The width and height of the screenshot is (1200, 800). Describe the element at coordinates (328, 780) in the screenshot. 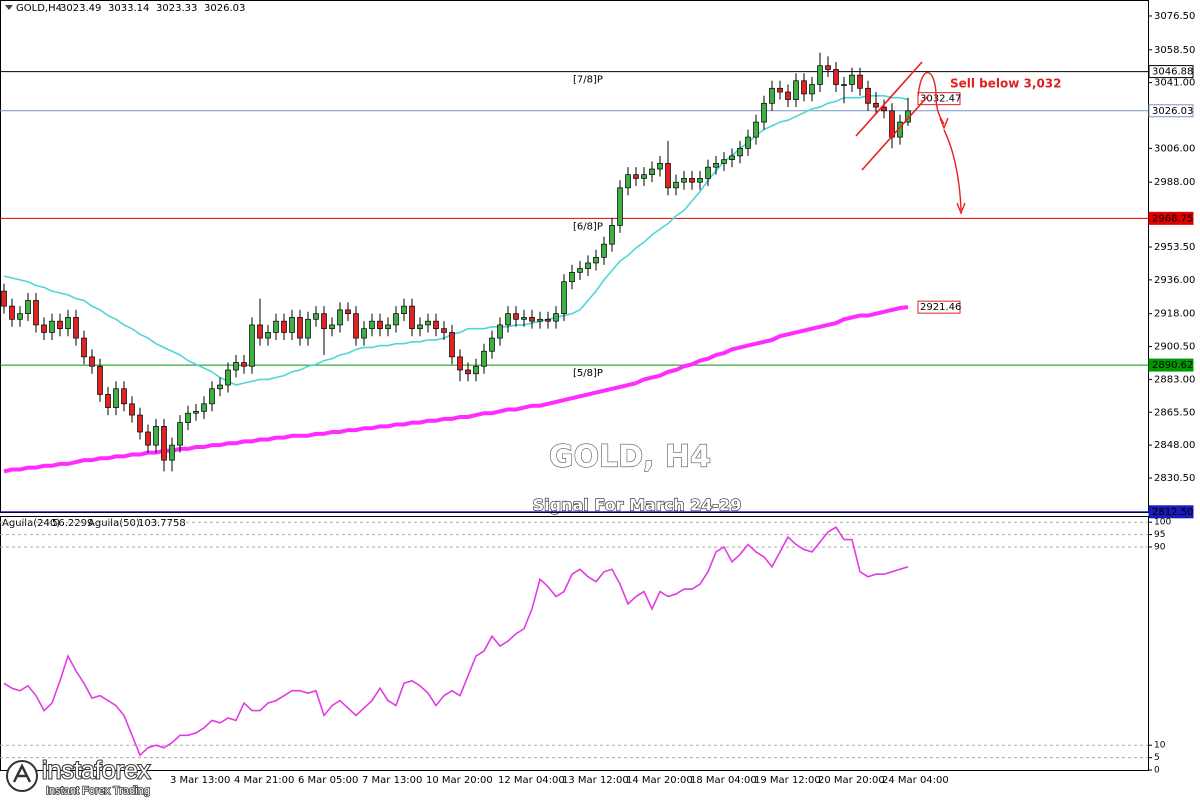

I see `x-tick-label: 6 Mar 05:00` at that location.